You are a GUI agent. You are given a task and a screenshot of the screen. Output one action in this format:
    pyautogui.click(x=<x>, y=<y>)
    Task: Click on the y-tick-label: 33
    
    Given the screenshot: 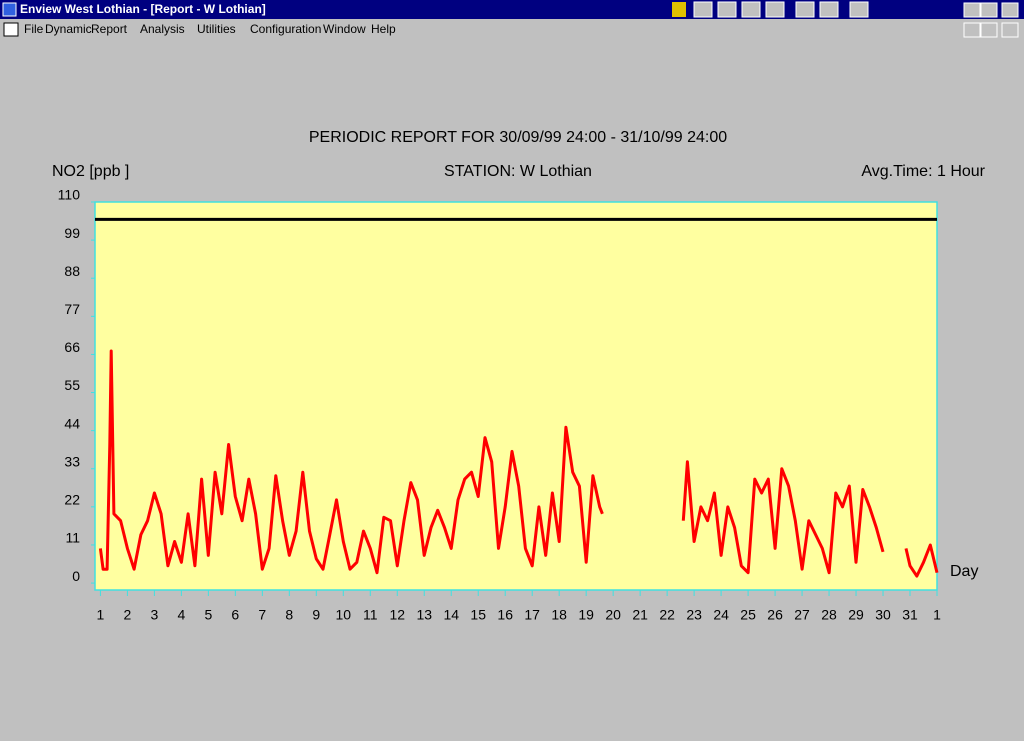 What is the action you would take?
    pyautogui.click(x=72, y=461)
    